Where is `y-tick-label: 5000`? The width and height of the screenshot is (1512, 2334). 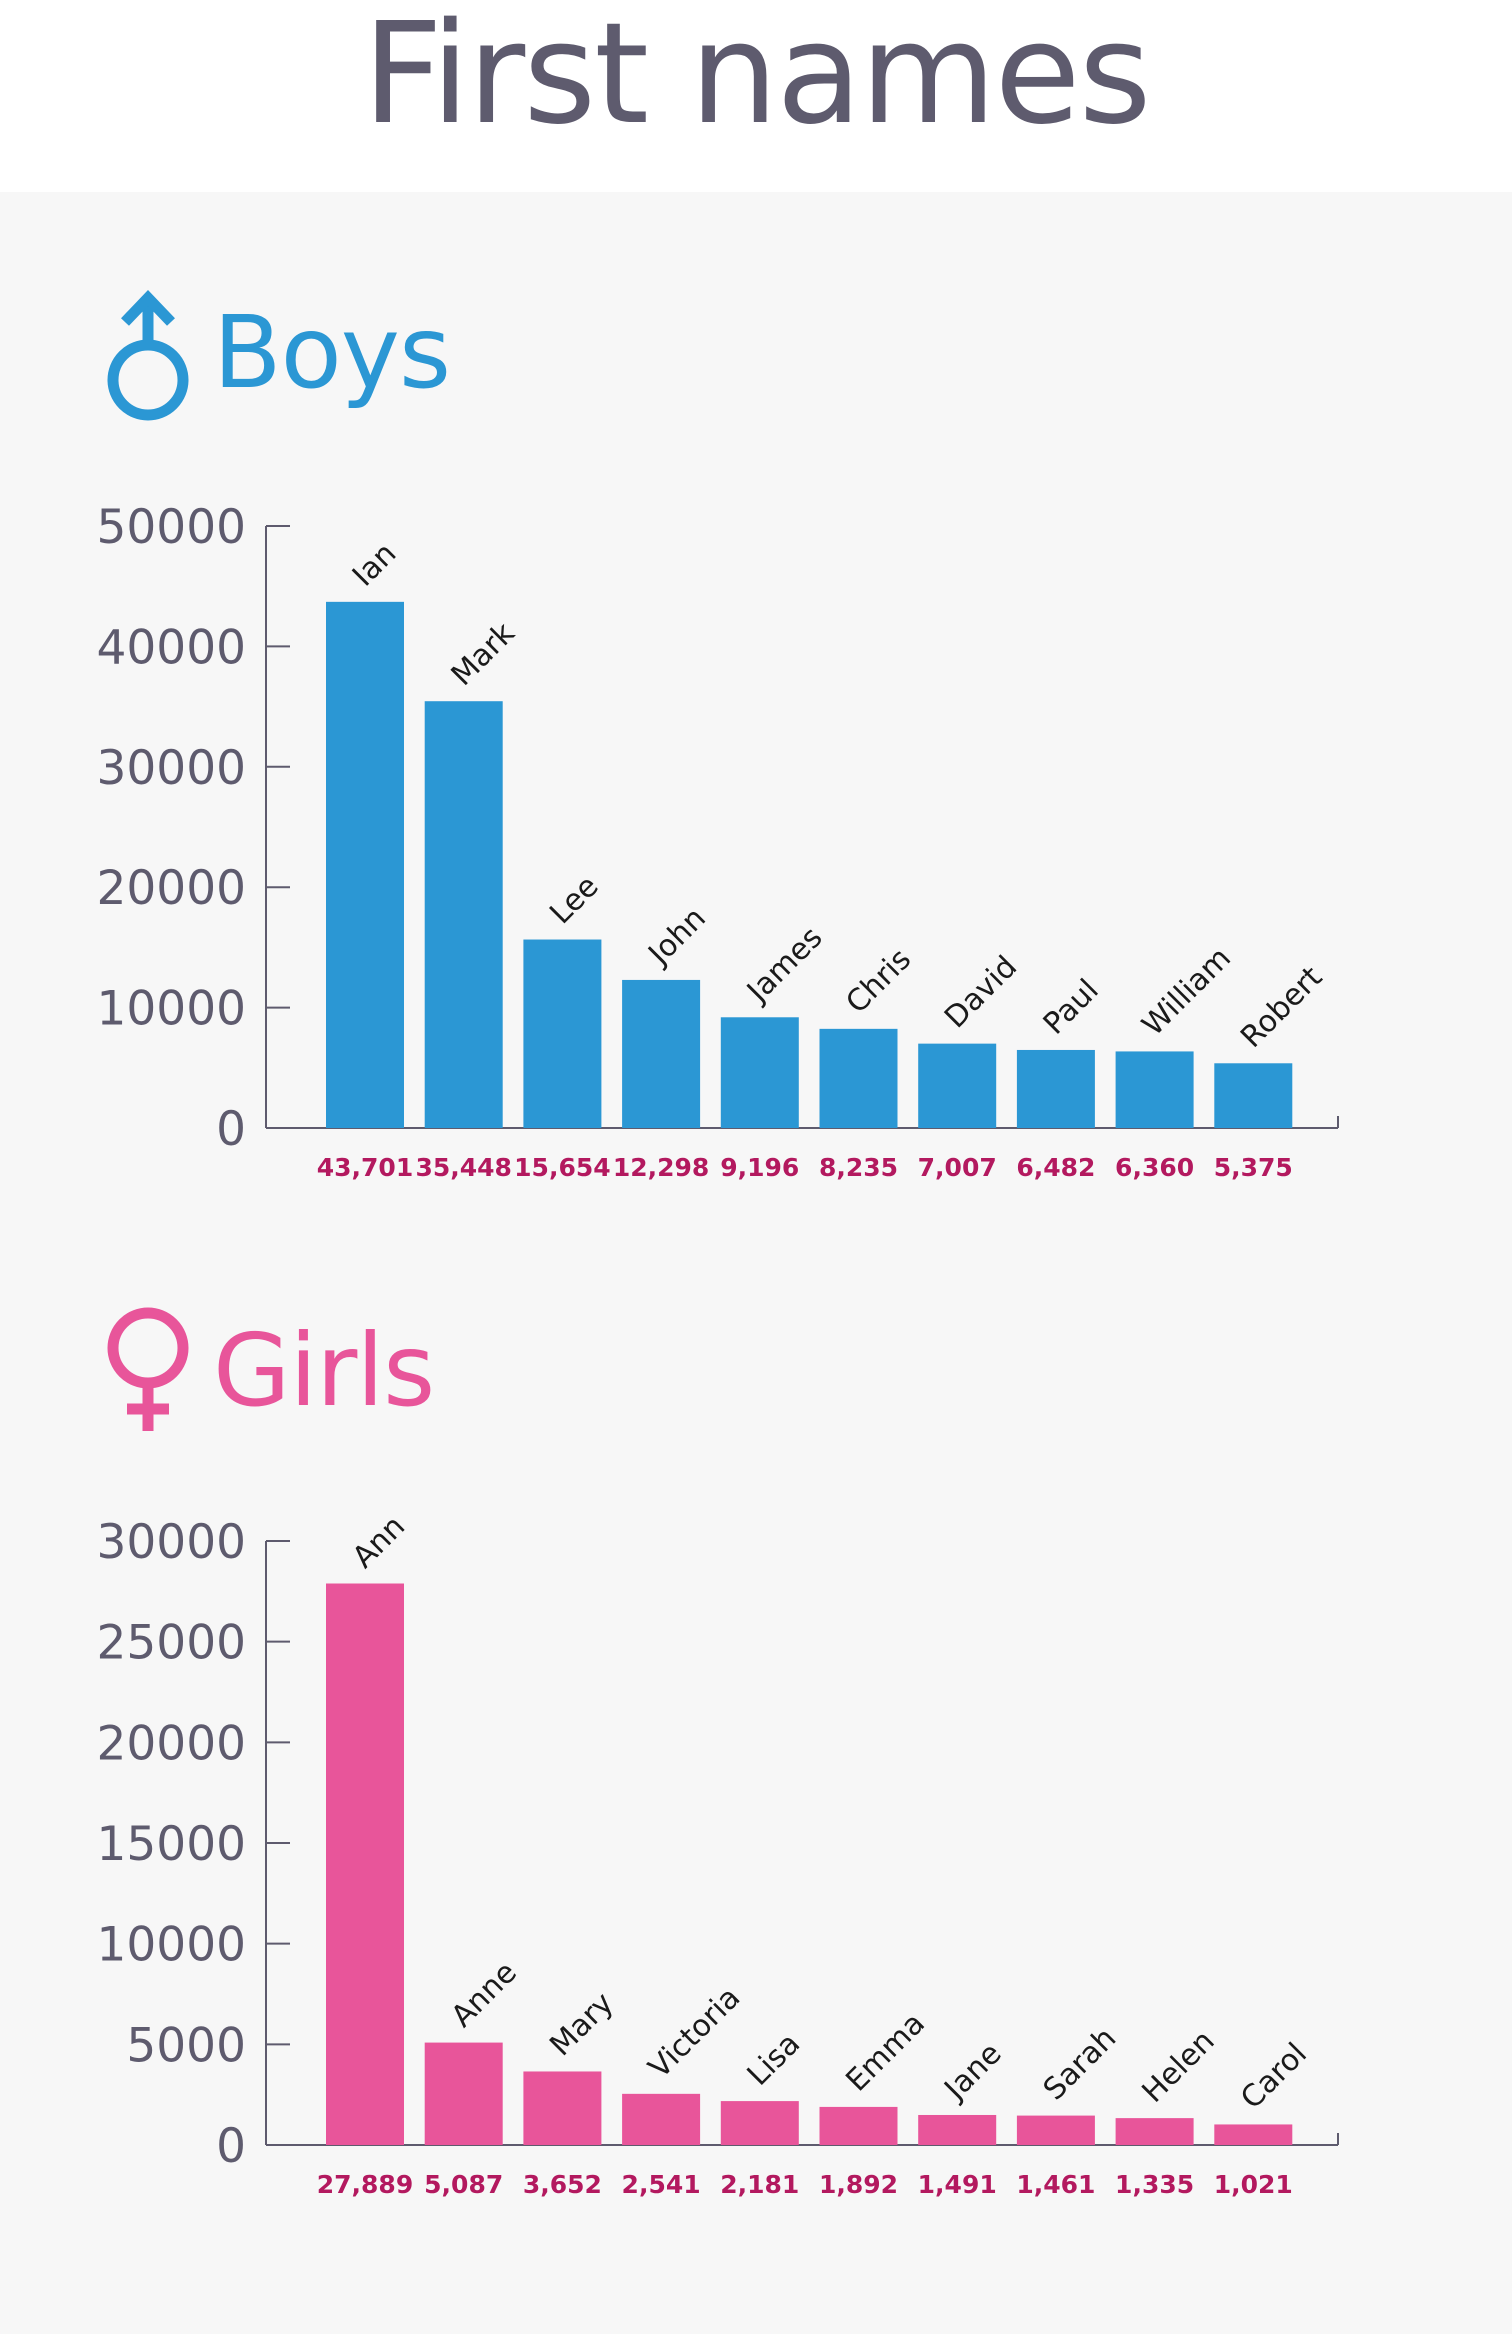
y-tick-label: 5000 is located at coordinates (186, 2045).